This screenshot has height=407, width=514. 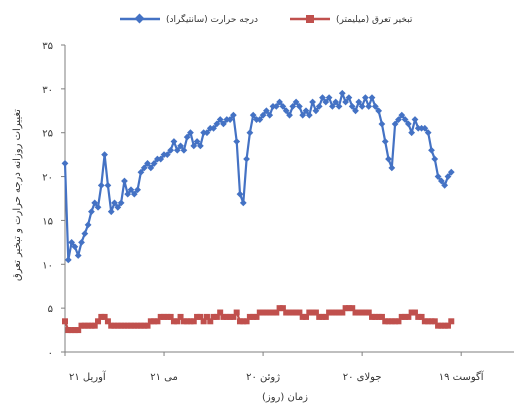 I want to click on x-axis-title: زمان (روز), so click(x=285, y=397).